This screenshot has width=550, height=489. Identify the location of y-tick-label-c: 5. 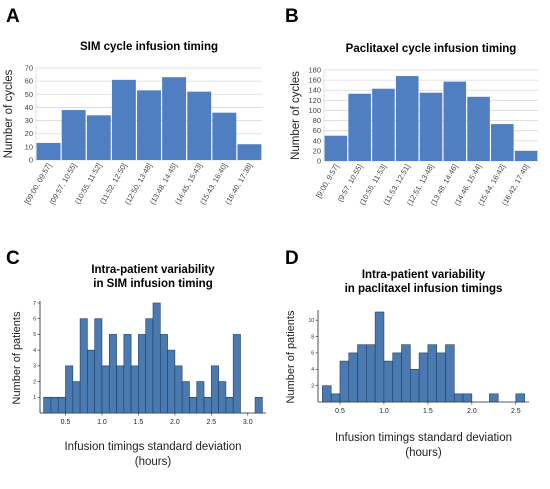
(34, 335).